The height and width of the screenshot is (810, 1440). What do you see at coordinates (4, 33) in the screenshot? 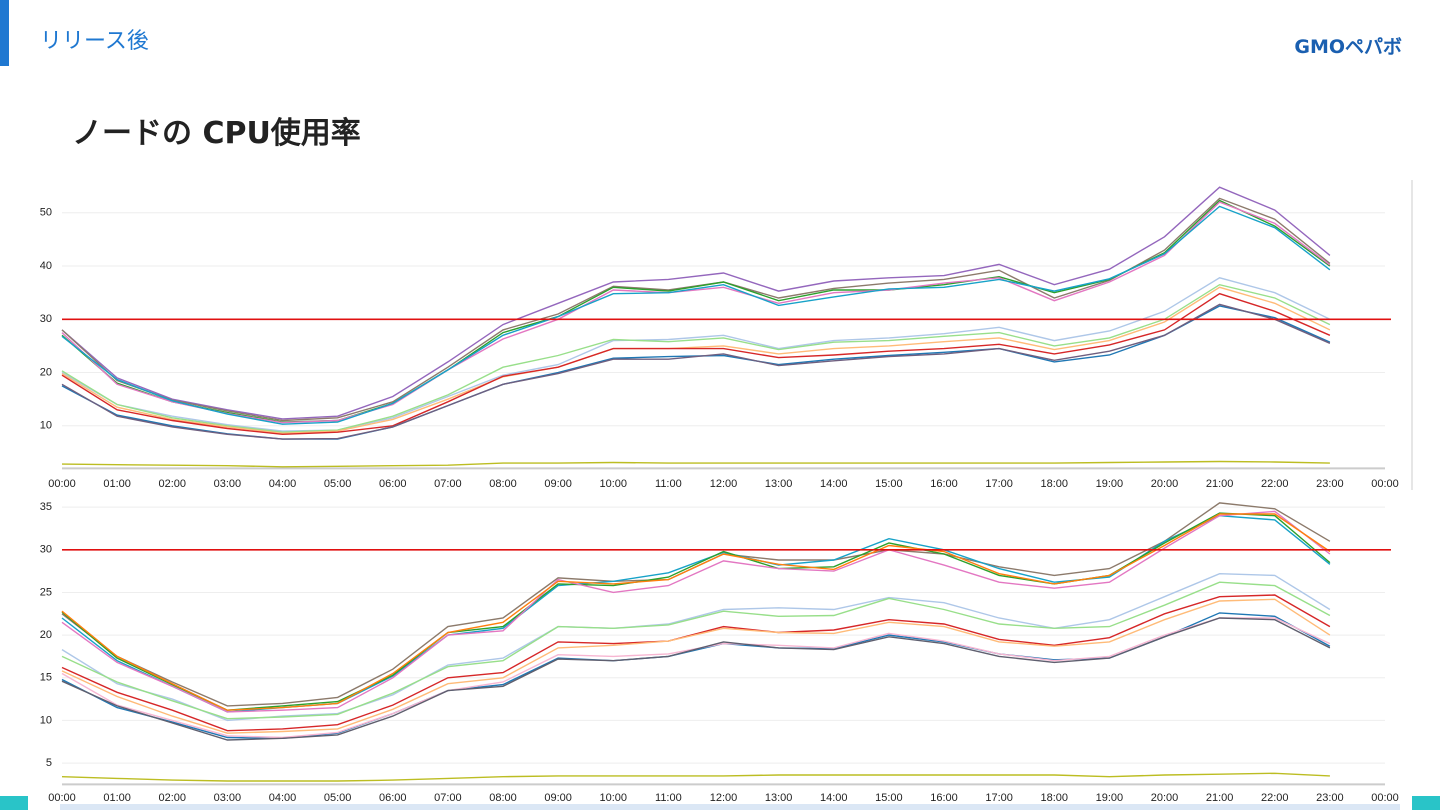
I see `accent-bar` at bounding box center [4, 33].